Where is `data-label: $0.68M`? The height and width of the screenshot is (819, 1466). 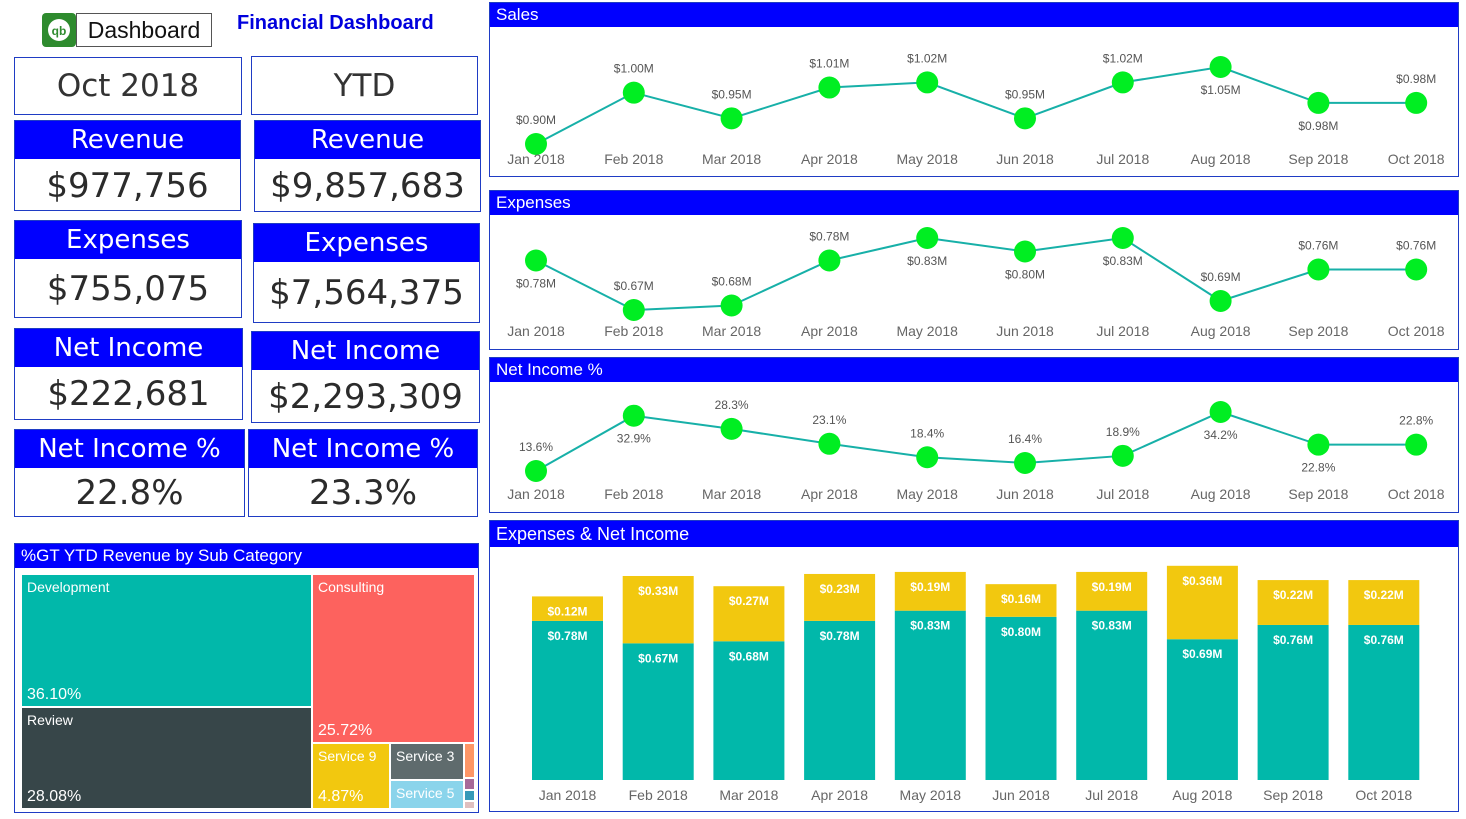
data-label: $0.68M is located at coordinates (749, 656).